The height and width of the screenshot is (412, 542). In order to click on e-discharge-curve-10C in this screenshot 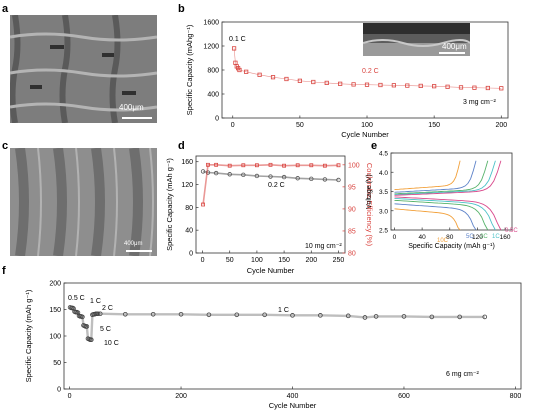, I will do `click(427, 219)`.